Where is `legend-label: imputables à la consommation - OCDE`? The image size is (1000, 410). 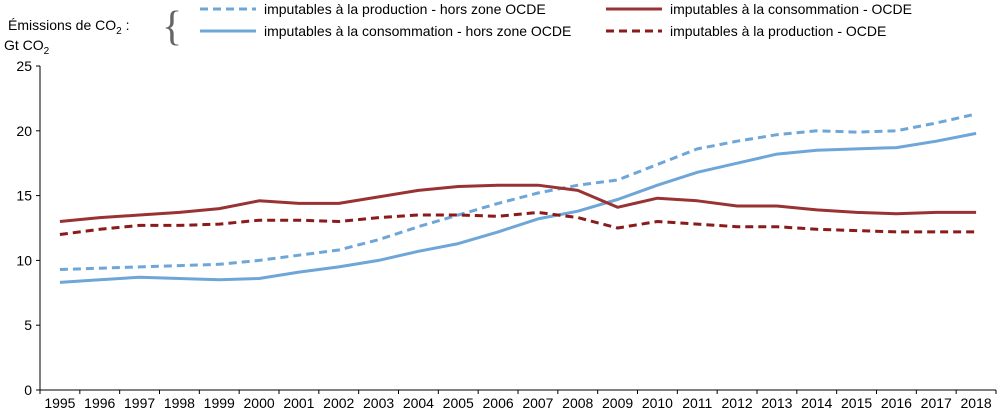 legend-label: imputables à la consommation - OCDE is located at coordinates (791, 9).